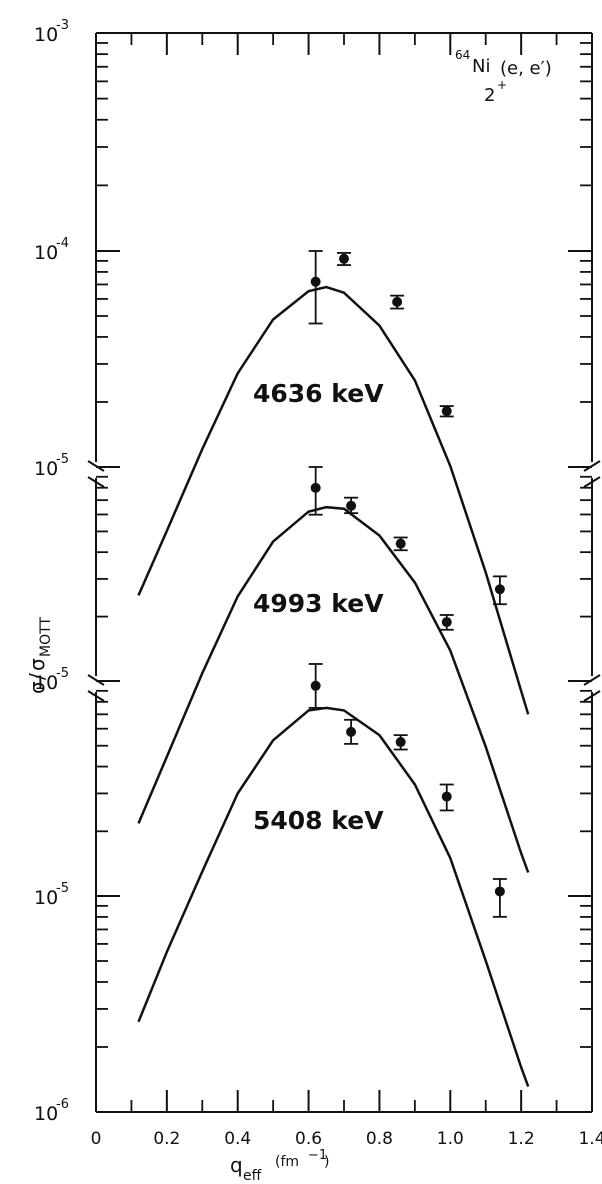 The image size is (602, 1184). Describe the element at coordinates (318, 820) in the screenshot. I see `series-label-3: 5408 keV` at that location.